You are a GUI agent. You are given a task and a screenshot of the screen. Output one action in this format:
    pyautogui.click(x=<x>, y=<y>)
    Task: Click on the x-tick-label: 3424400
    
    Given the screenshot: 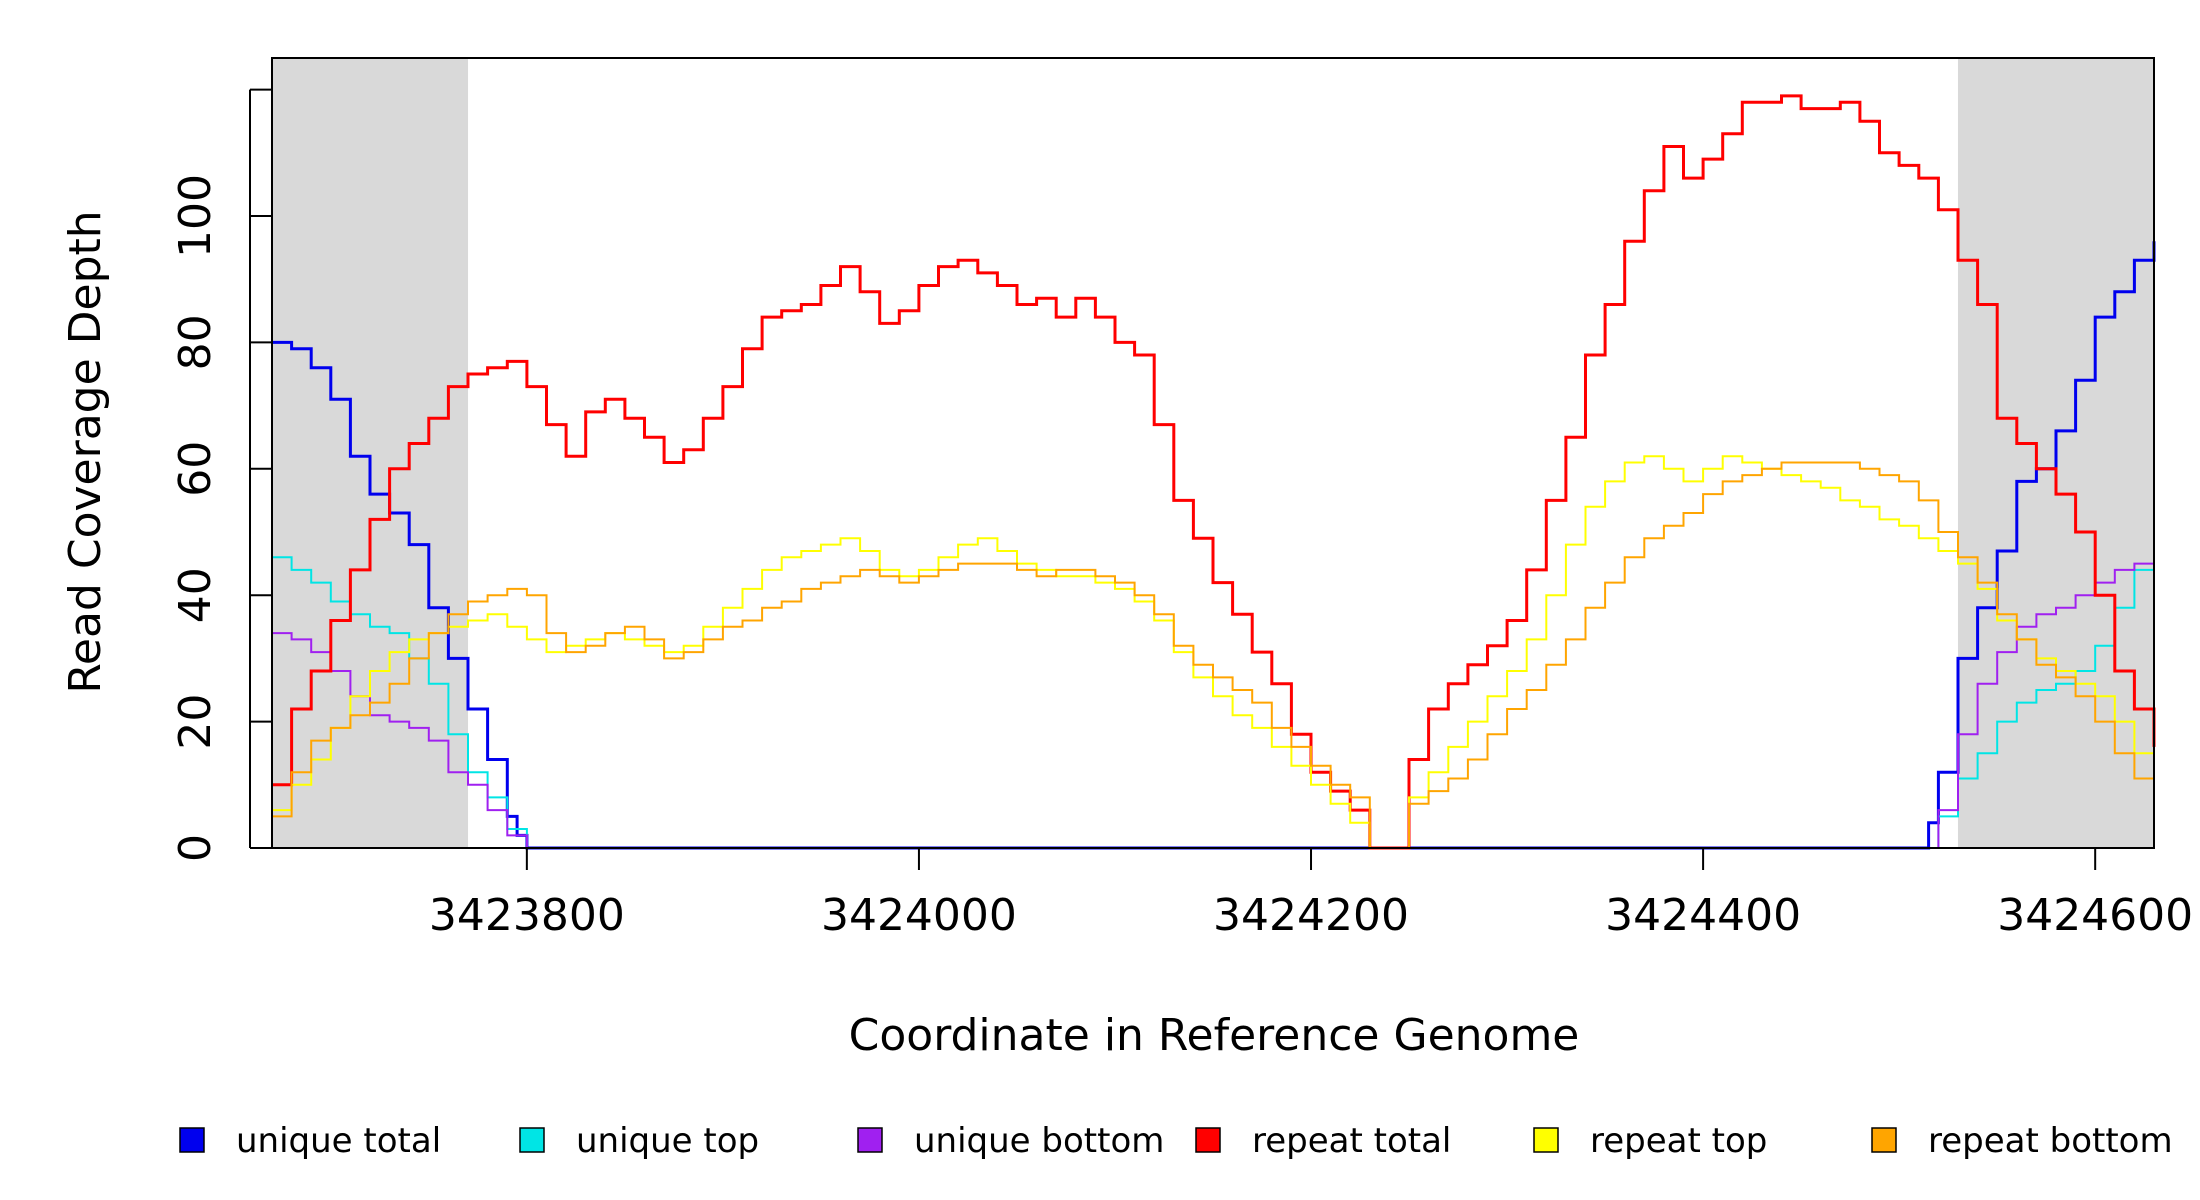 What is the action you would take?
    pyautogui.click(x=1703, y=915)
    